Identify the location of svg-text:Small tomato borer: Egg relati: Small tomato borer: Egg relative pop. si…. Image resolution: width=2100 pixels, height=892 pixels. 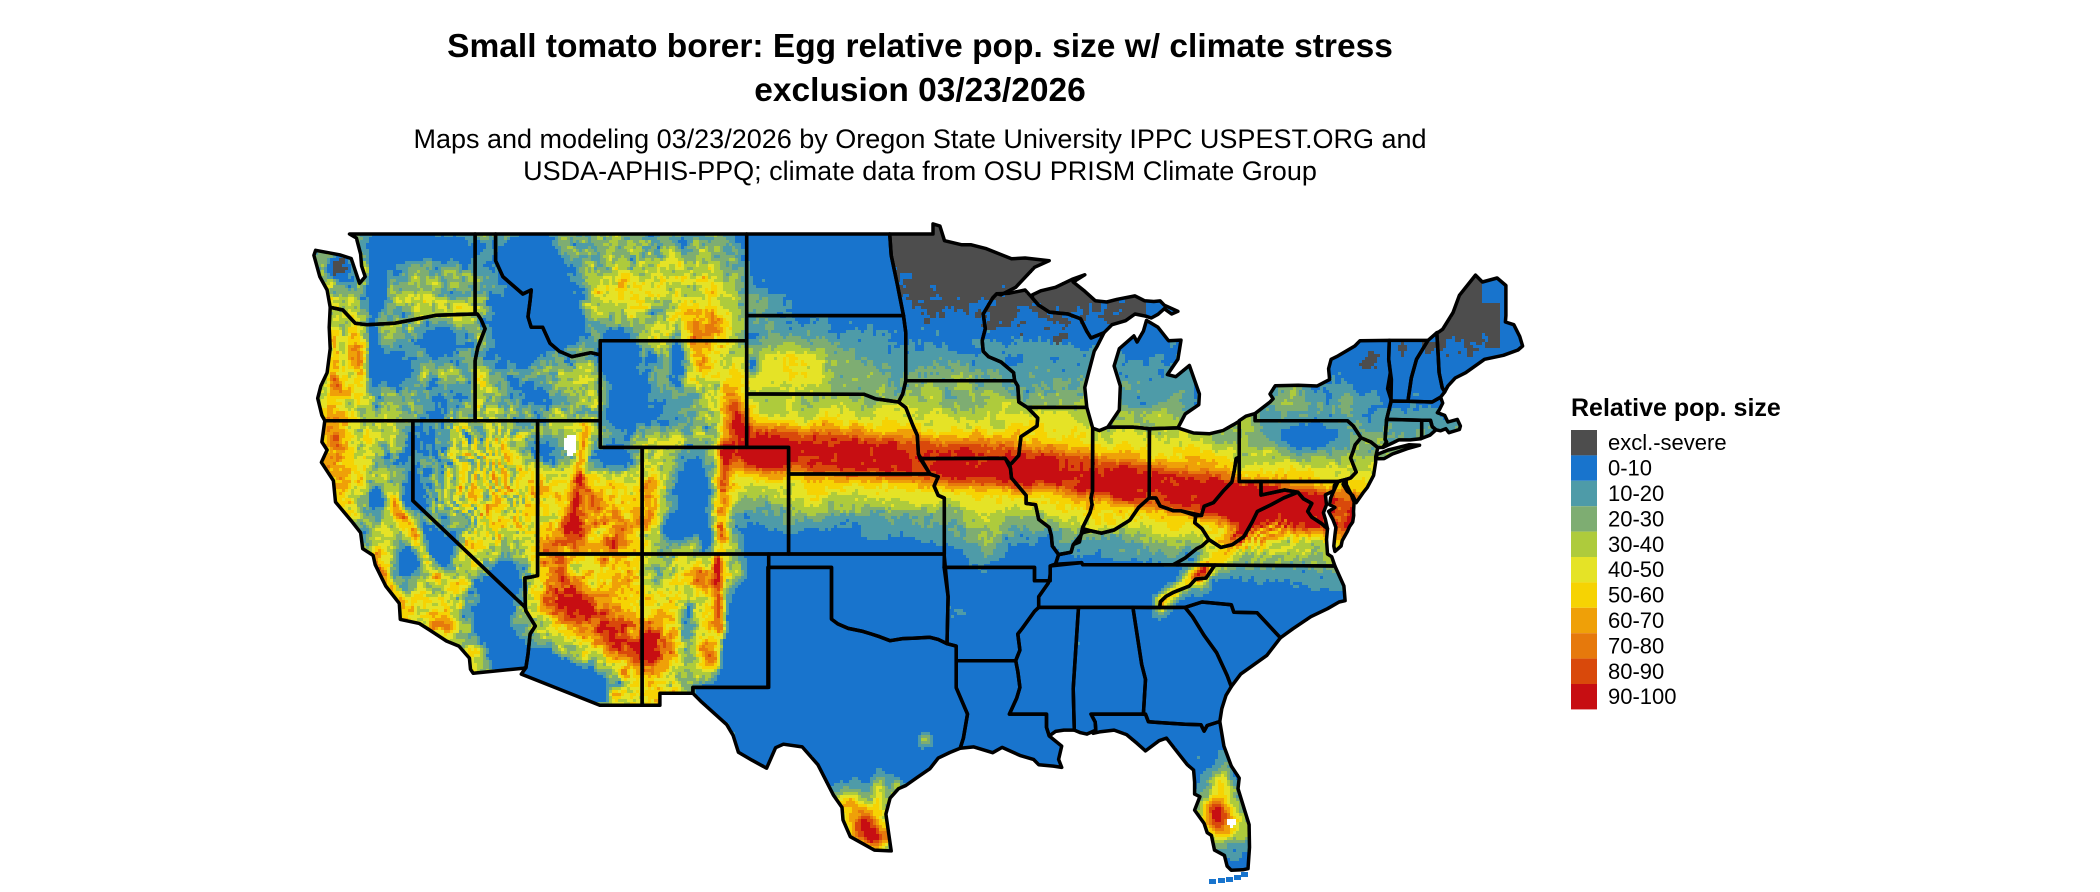
(920, 46).